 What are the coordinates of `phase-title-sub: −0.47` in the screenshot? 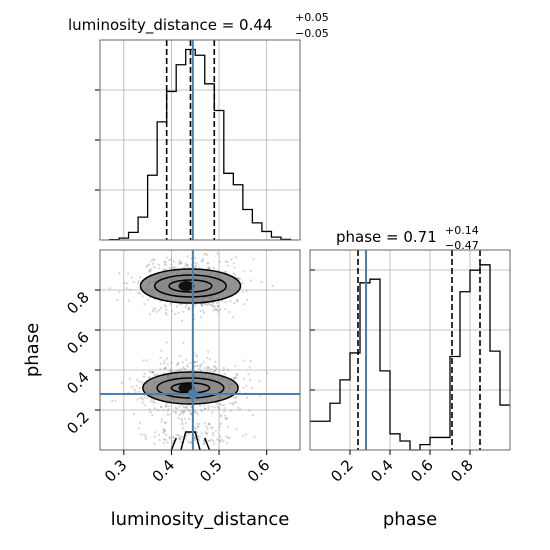 It's located at (462, 245).